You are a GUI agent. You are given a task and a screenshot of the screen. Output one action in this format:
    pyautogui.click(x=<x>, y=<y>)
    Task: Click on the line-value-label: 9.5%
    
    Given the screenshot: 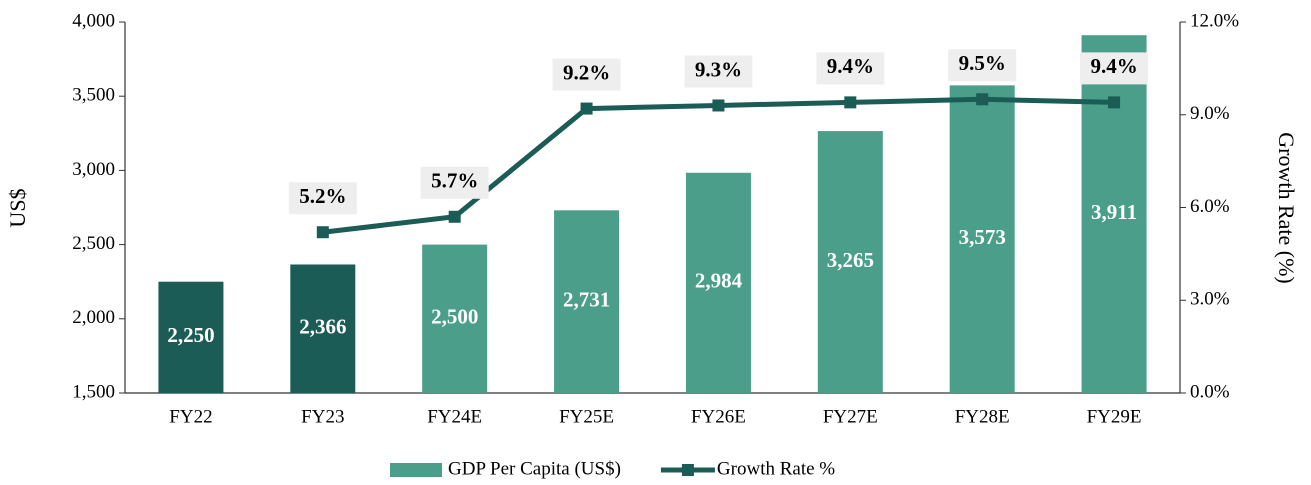 What is the action you would take?
    pyautogui.click(x=982, y=63)
    